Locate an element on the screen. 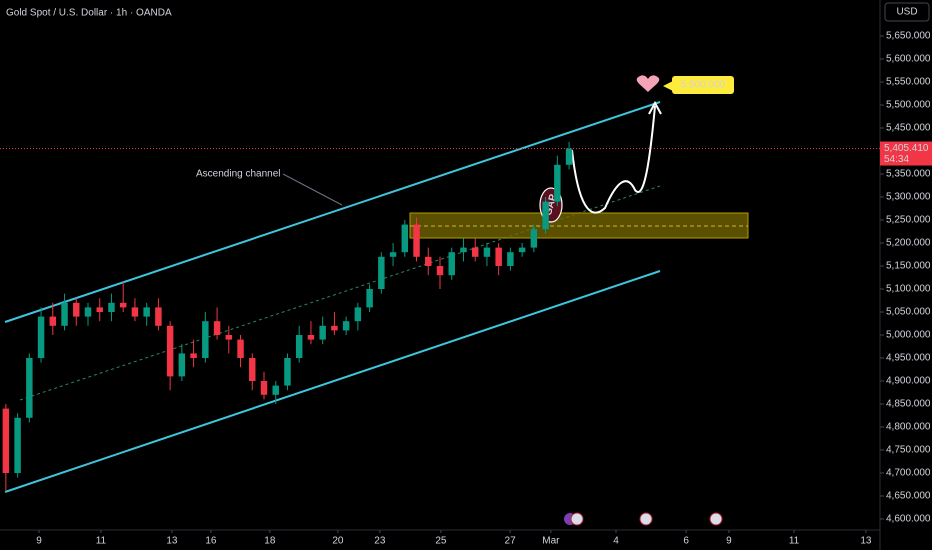 The width and height of the screenshot is (932, 550). last-price-box is located at coordinates (906, 153).